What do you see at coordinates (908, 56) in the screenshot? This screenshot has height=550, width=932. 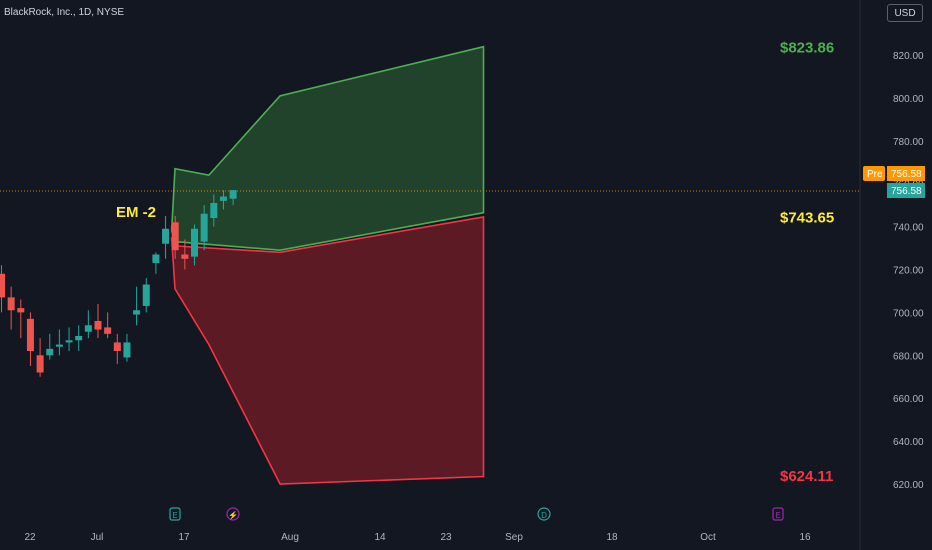 I see `y-tick-label: 820.00` at bounding box center [908, 56].